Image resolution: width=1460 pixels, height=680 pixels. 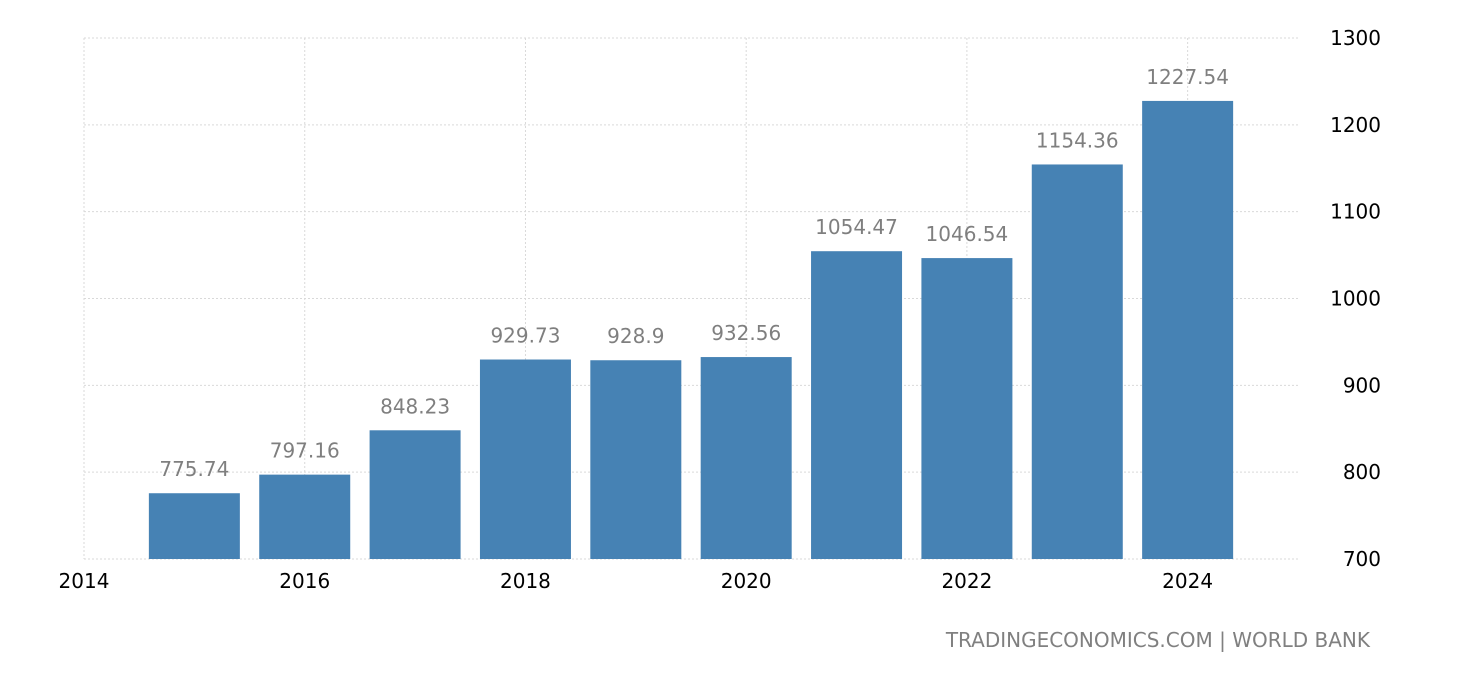 I want to click on bar-2019, so click(x=636, y=459).